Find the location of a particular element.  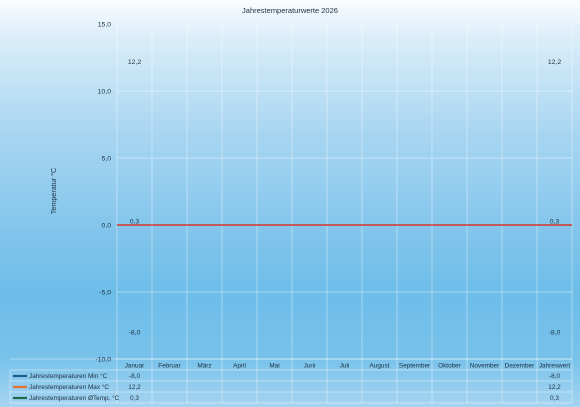

category-label: Juli is located at coordinates (345, 366).